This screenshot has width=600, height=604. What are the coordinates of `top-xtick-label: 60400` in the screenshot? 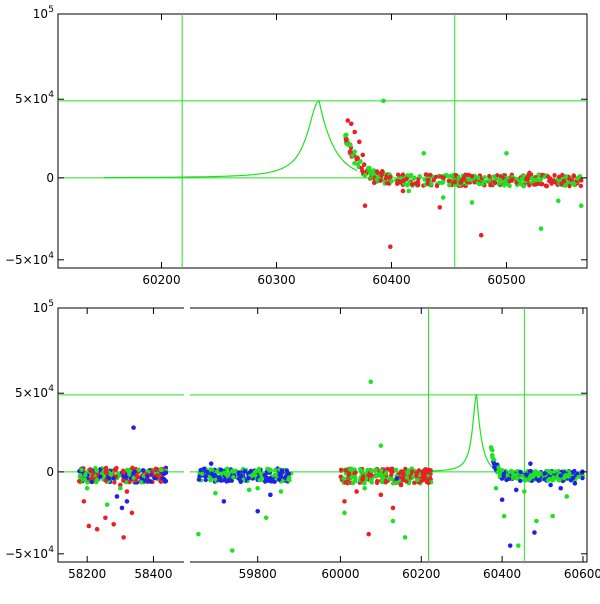 It's located at (391, 280).